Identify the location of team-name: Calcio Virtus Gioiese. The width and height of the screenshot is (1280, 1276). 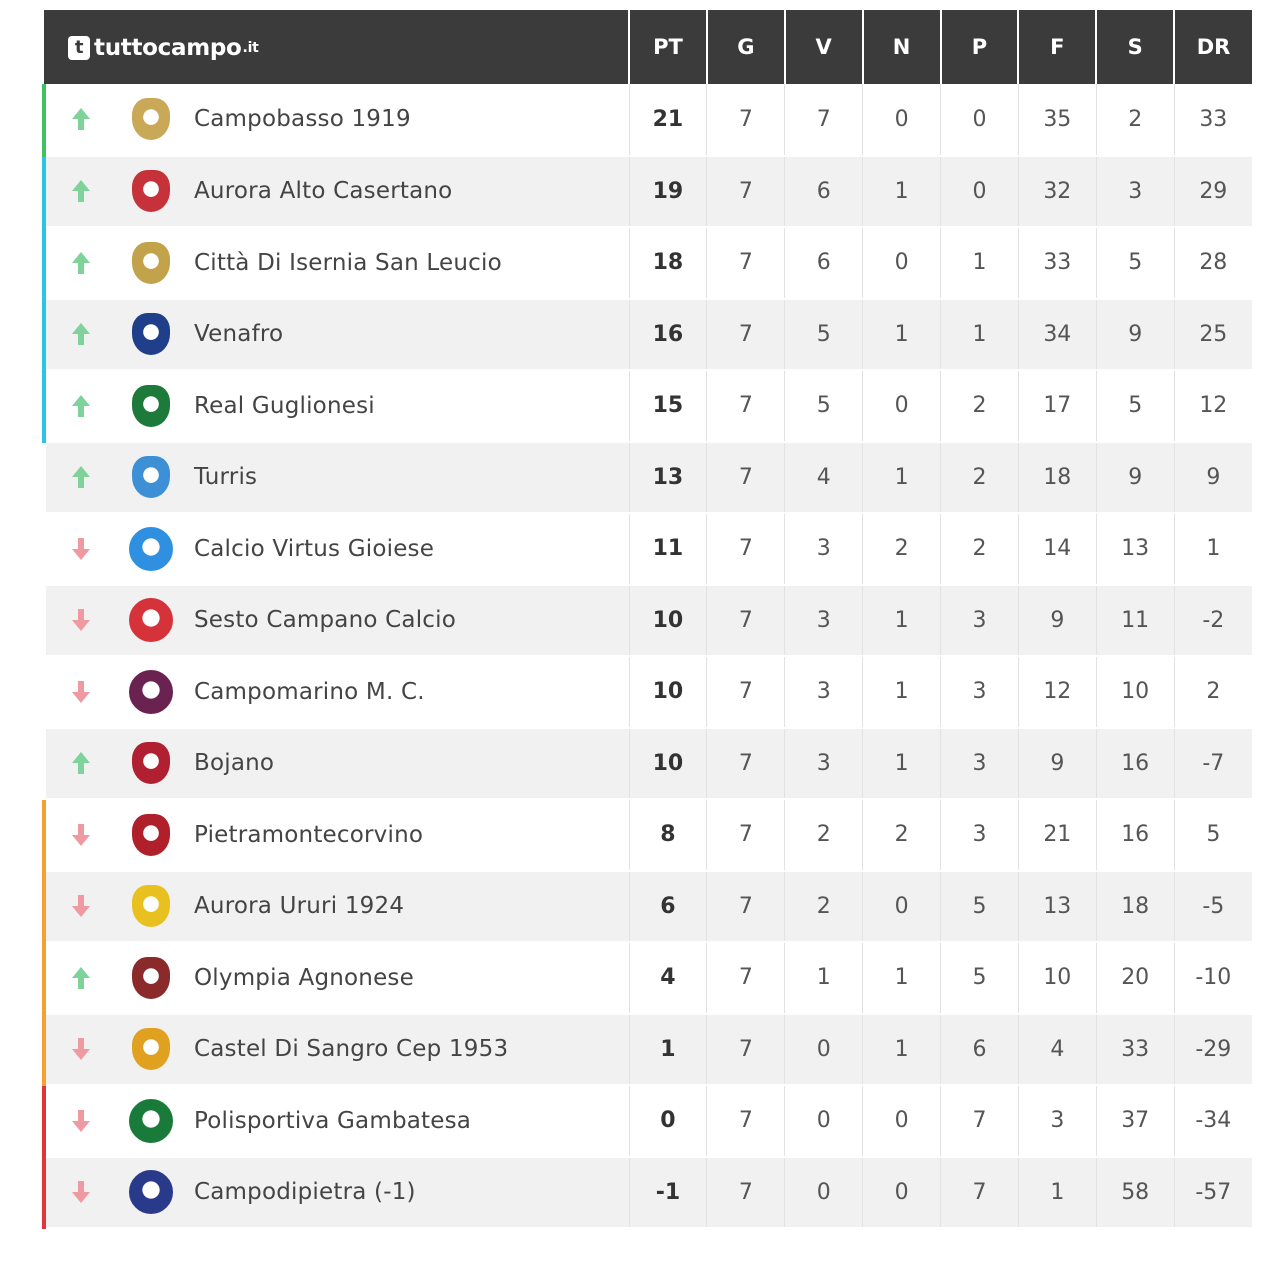
(314, 548).